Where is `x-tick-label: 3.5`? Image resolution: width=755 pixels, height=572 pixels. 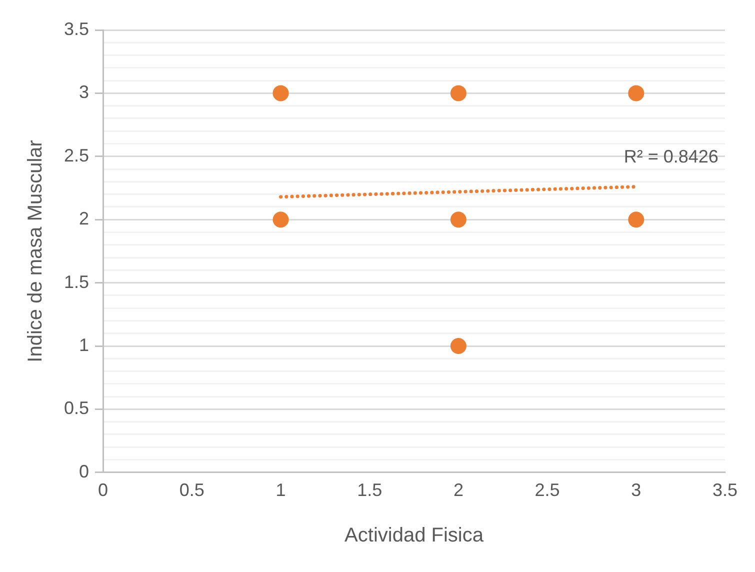 x-tick-label: 3.5 is located at coordinates (725, 490).